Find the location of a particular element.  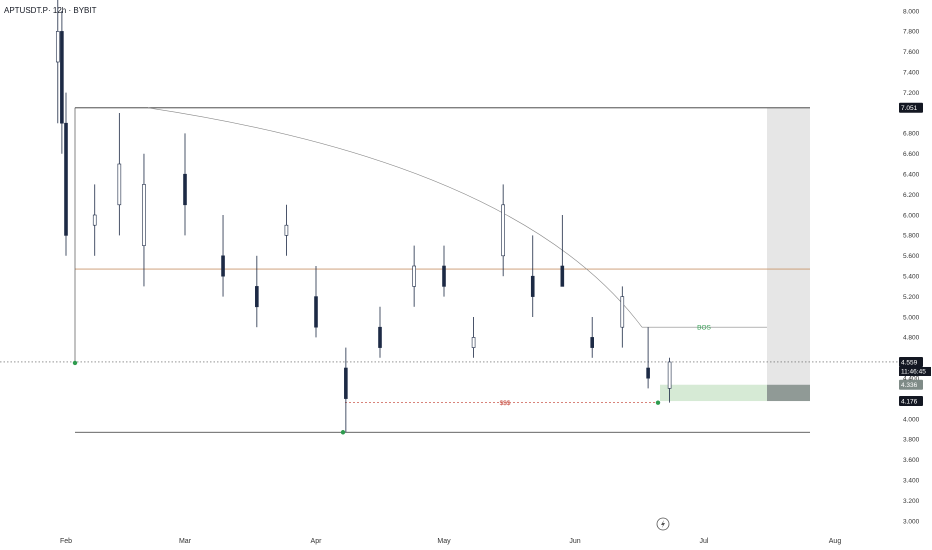

x-tick-label: May is located at coordinates (444, 541).